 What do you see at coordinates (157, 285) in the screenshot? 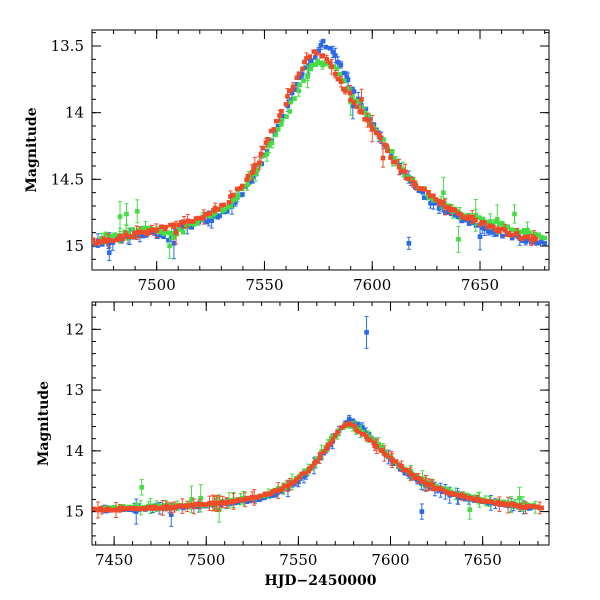
I see `x-tick-label: 7500` at bounding box center [157, 285].